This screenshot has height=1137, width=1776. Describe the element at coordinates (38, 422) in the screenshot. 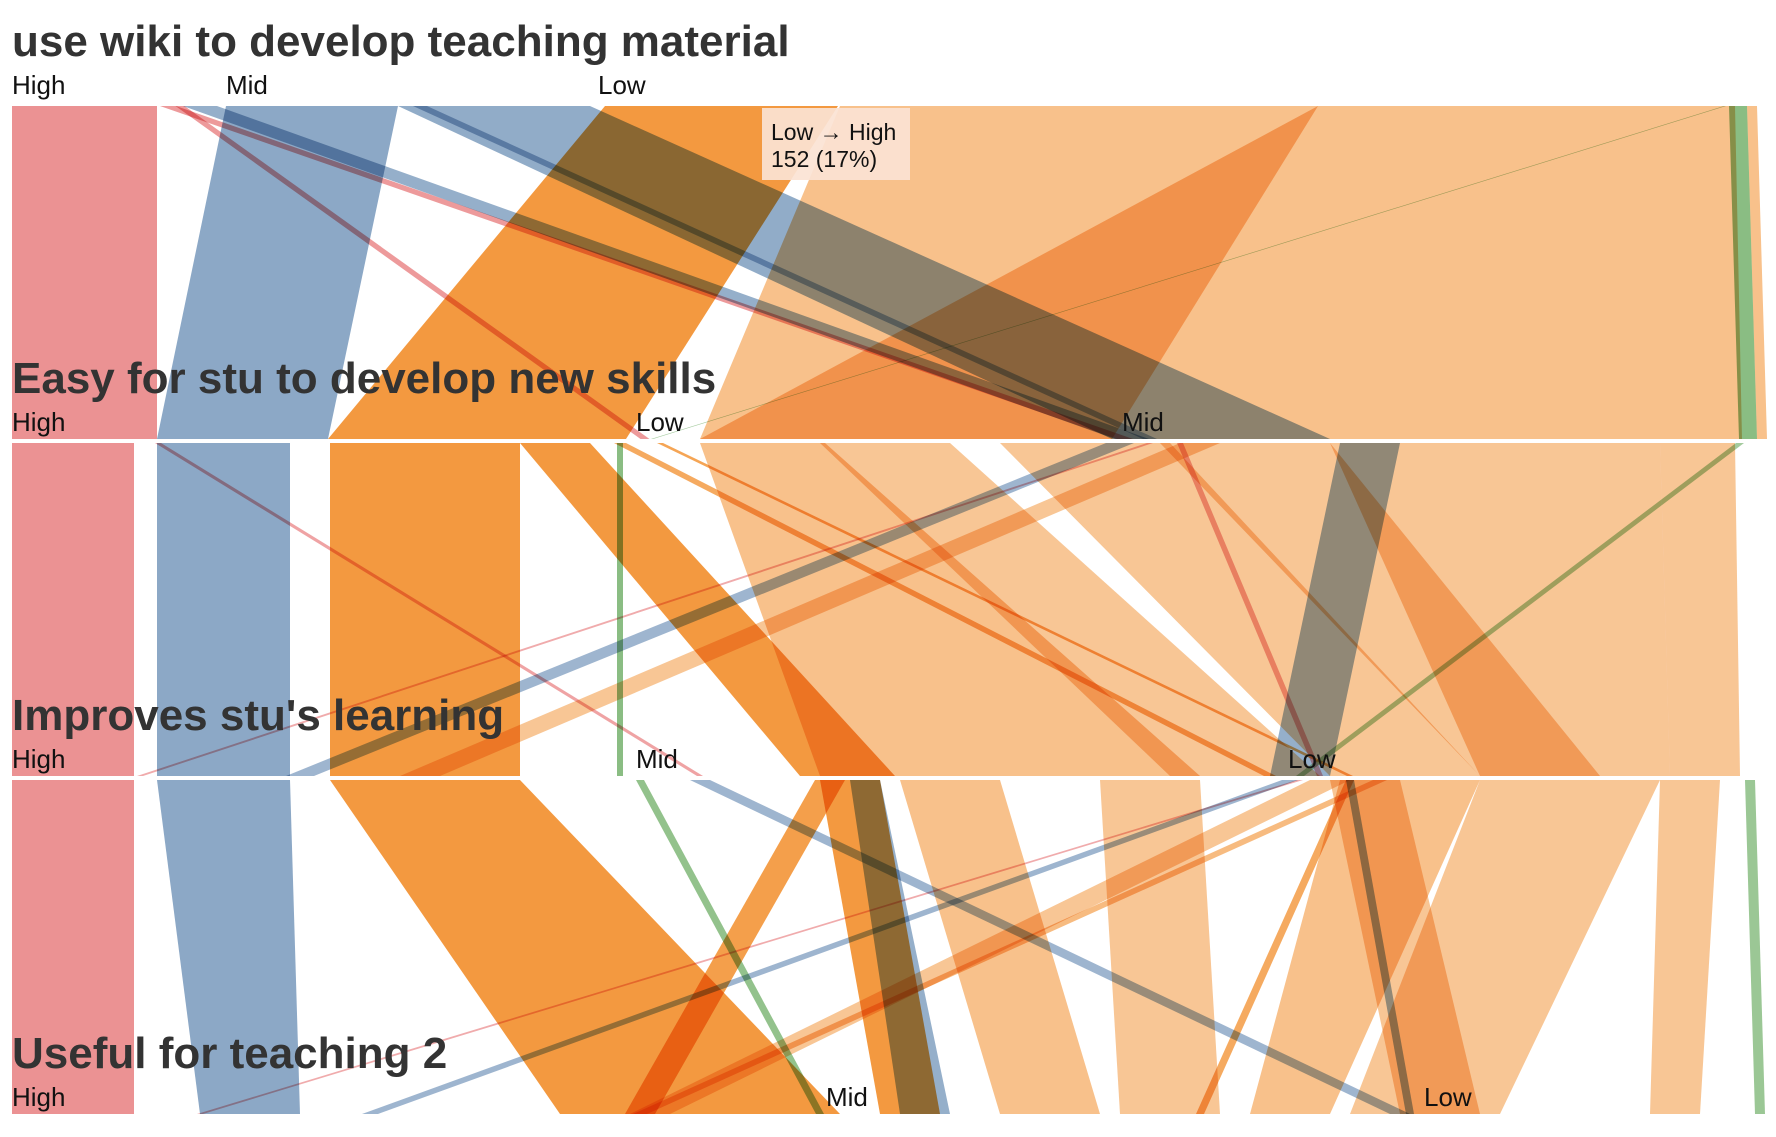

I see `cat-label-d2-high: High` at that location.